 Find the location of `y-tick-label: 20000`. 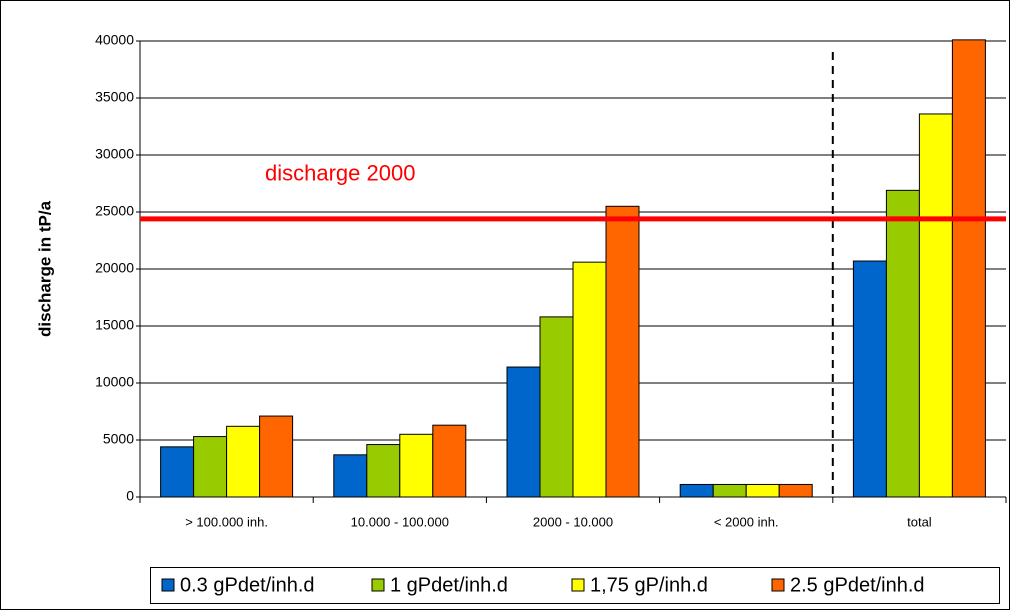

y-tick-label: 20000 is located at coordinates (114, 268).